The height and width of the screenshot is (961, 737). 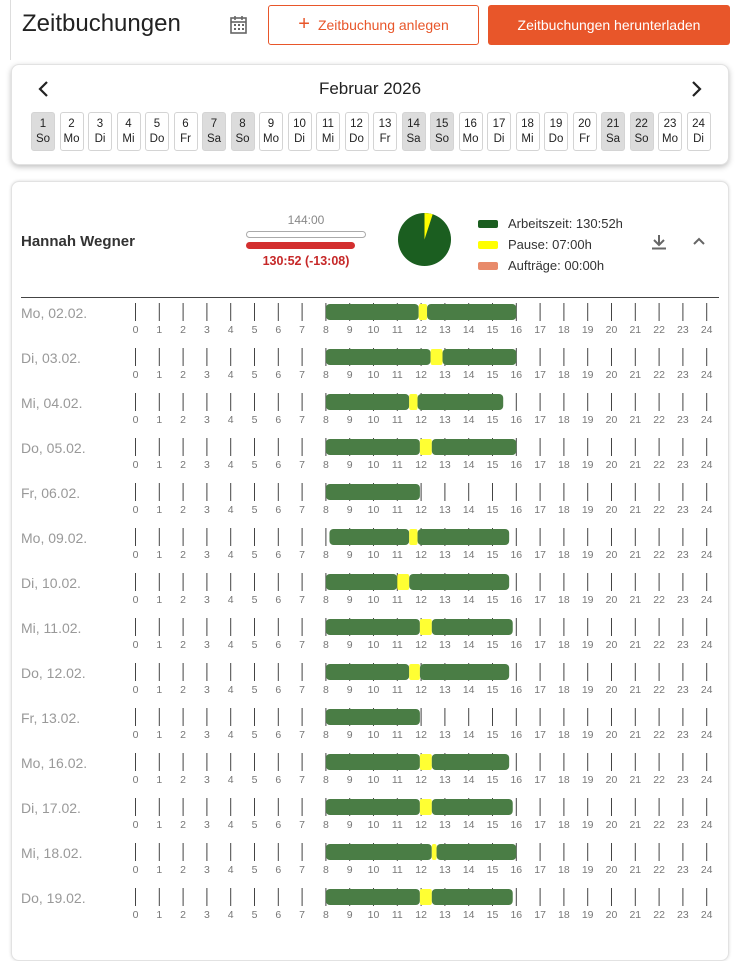 What do you see at coordinates (239, 25) in the screenshot?
I see `calendar-grid-icon` at bounding box center [239, 25].